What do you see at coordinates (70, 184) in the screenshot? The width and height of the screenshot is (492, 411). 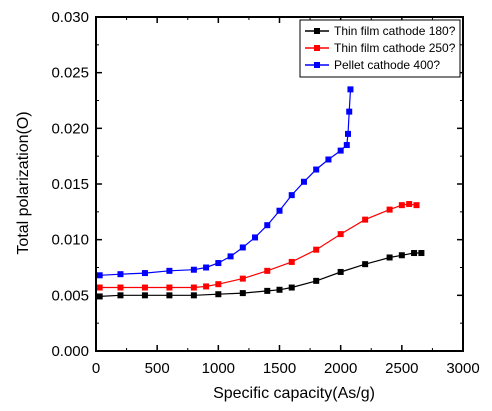 I see `y-tick-label: 0.015` at bounding box center [70, 184].